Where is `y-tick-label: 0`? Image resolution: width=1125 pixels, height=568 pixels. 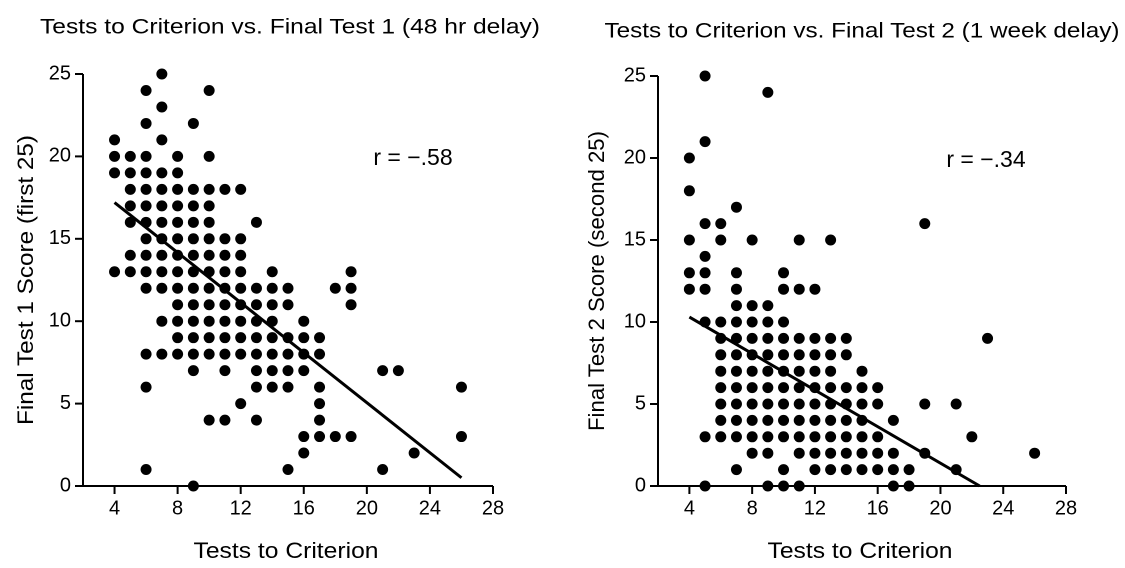
y-tick-label: 0 is located at coordinates (65, 485).